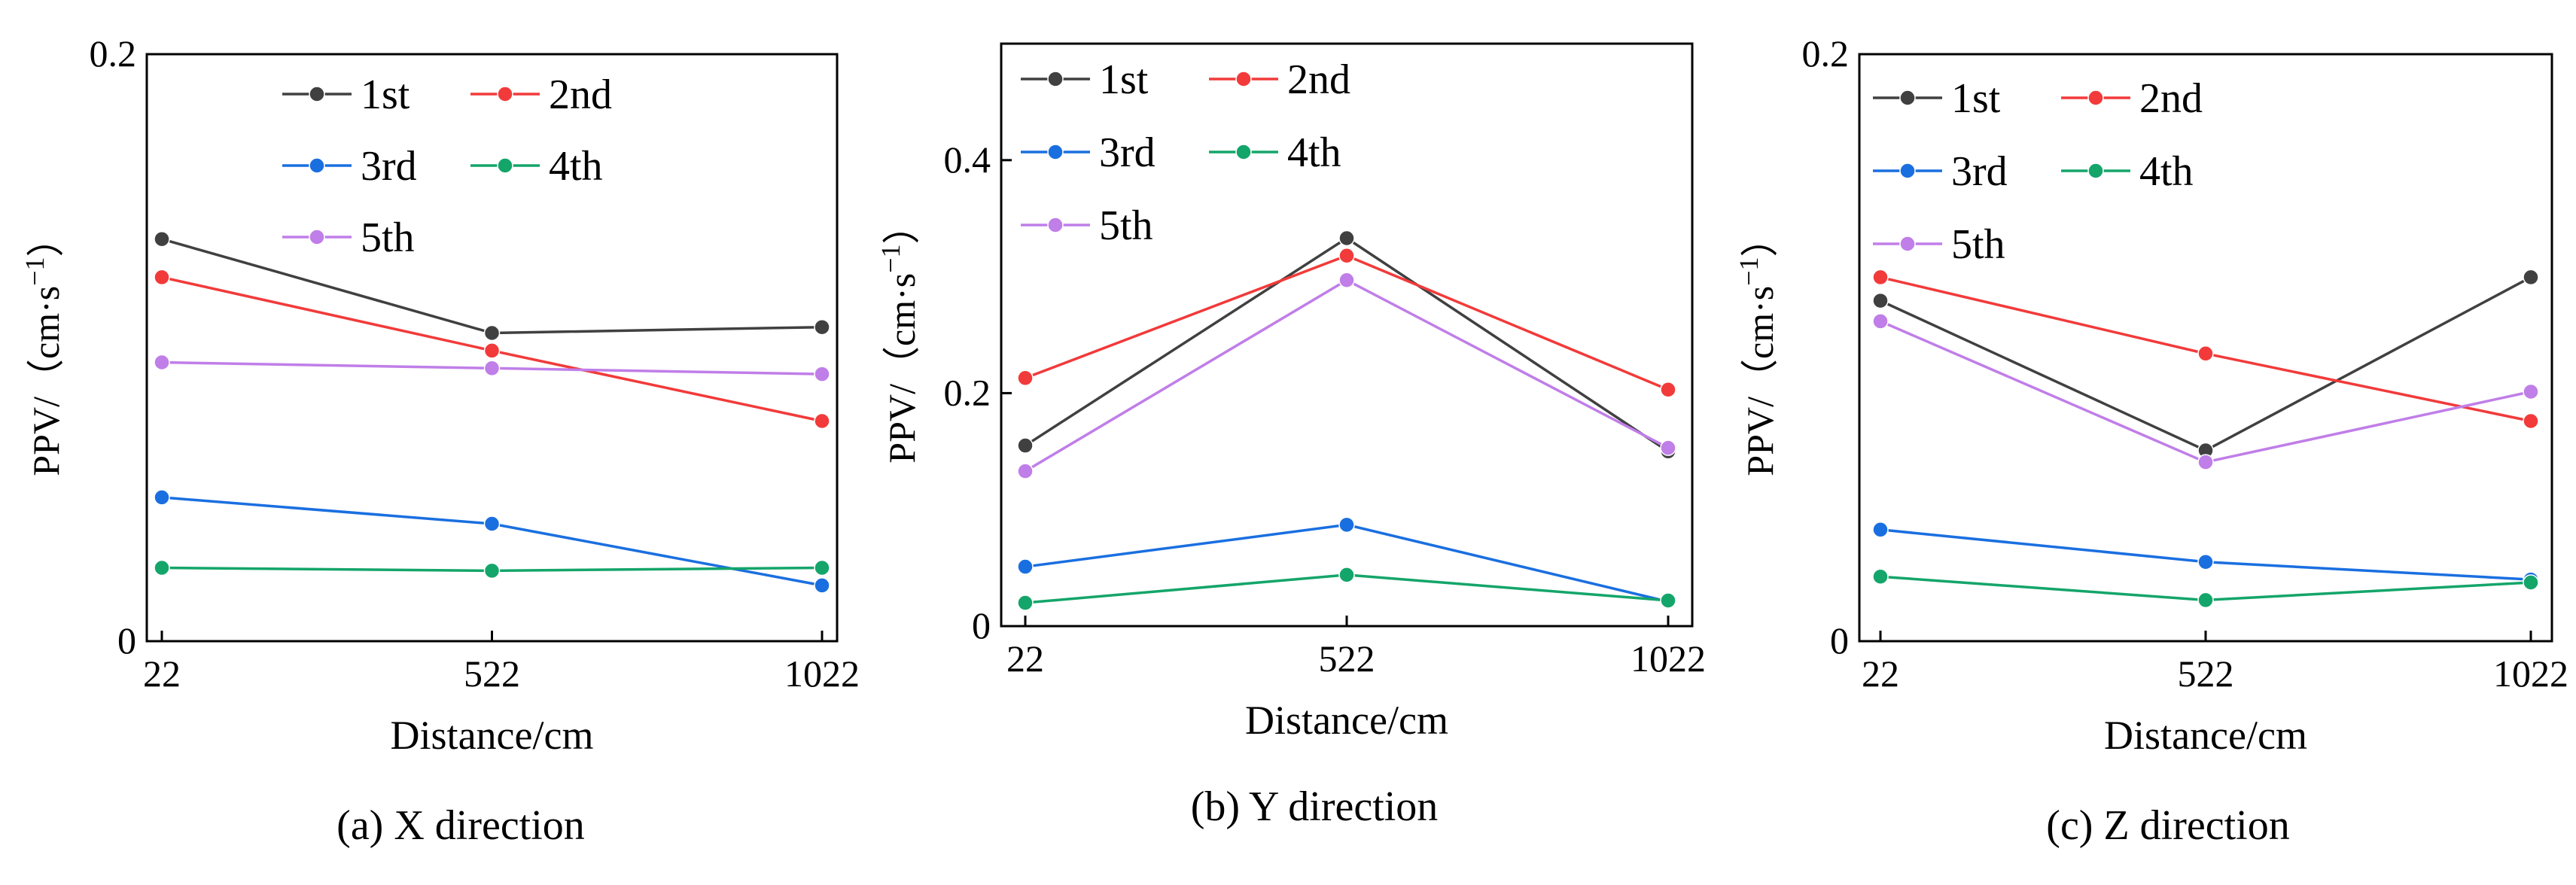 The height and width of the screenshot is (885, 2576). What do you see at coordinates (1315, 806) in the screenshot?
I see `panel-caption: (b) Y direction` at bounding box center [1315, 806].